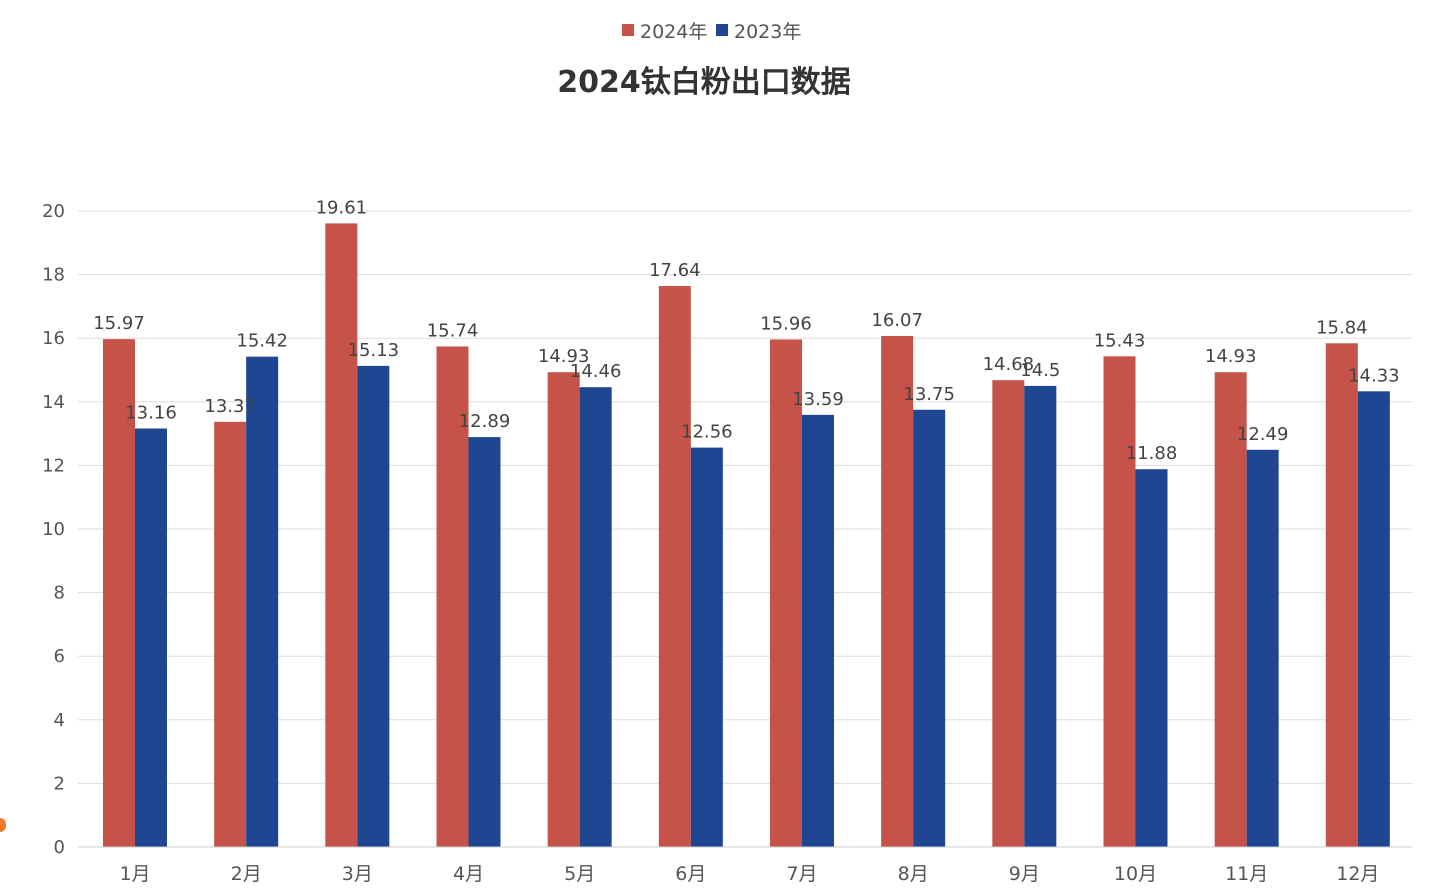 Image resolution: width=1437 pixels, height=896 pixels. Describe the element at coordinates (1040, 370) in the screenshot. I see `data-label: 14.5` at that location.